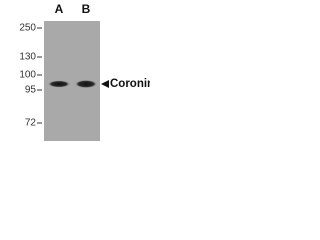  I want to click on lane-label: A, so click(59, 9).